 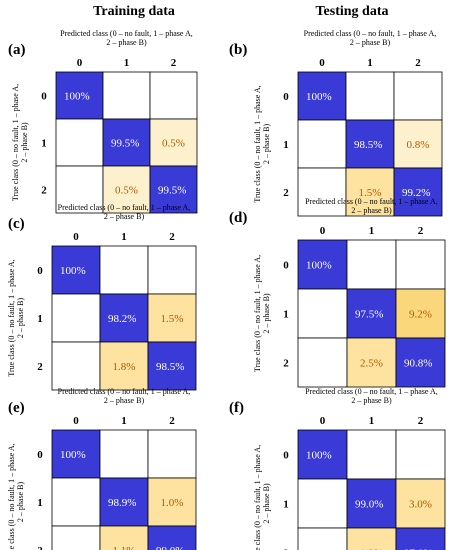 What do you see at coordinates (16, 224) in the screenshot?
I see `panel-label: (c)` at bounding box center [16, 224].